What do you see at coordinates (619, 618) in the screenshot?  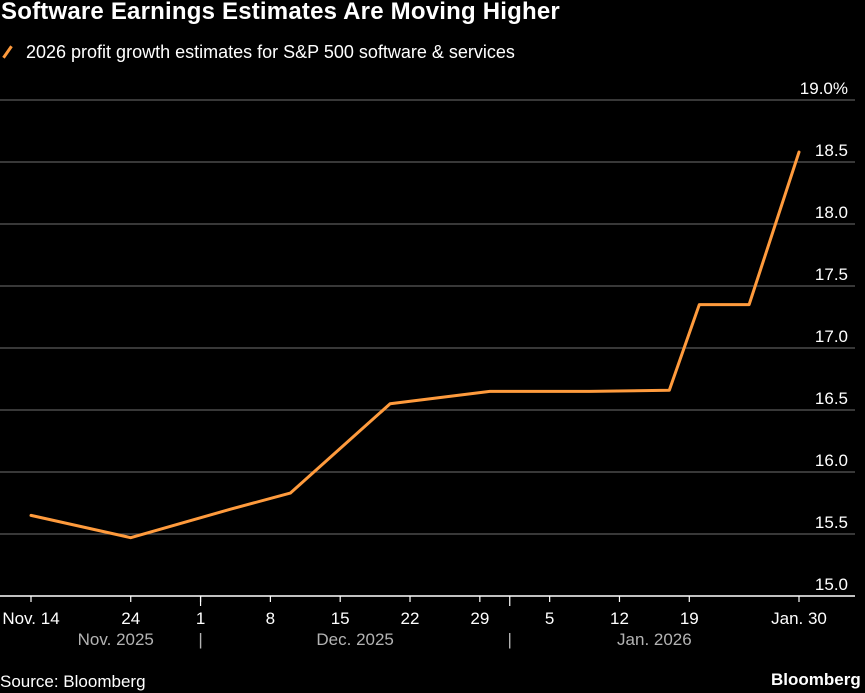 I see `x-tick-label: 12` at bounding box center [619, 618].